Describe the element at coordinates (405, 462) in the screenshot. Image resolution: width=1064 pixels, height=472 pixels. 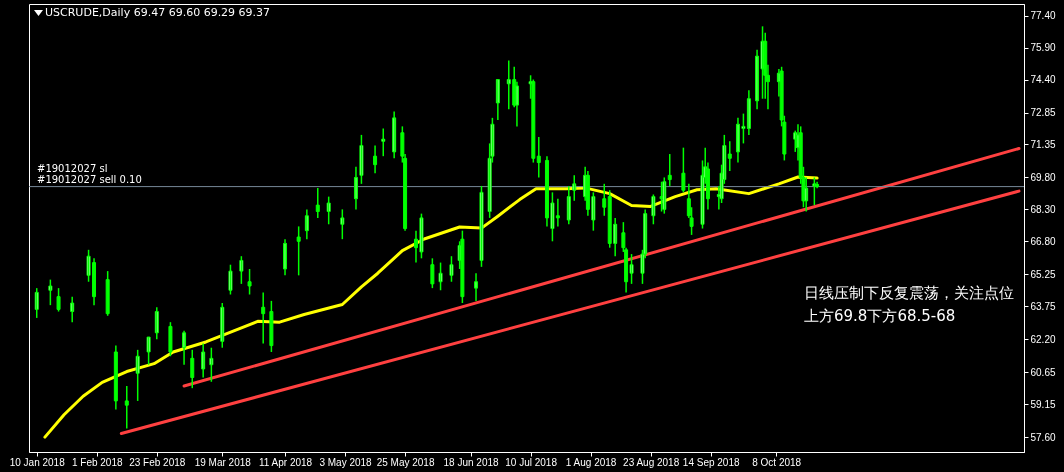
I see `x-tick-label: 25 May 2018` at that location.